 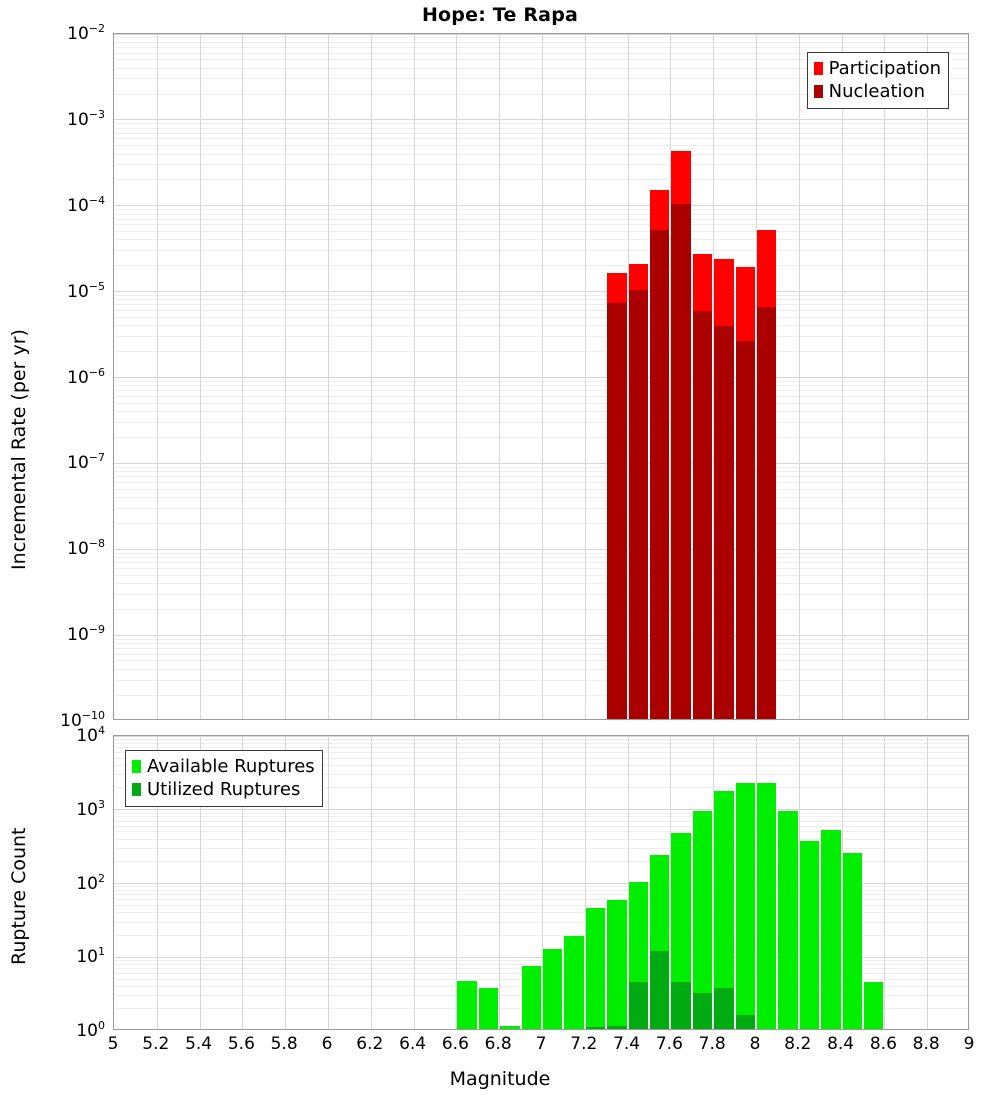 What do you see at coordinates (82, 720) in the screenshot?
I see `y-tick-label: 10⁻¹⁰` at bounding box center [82, 720].